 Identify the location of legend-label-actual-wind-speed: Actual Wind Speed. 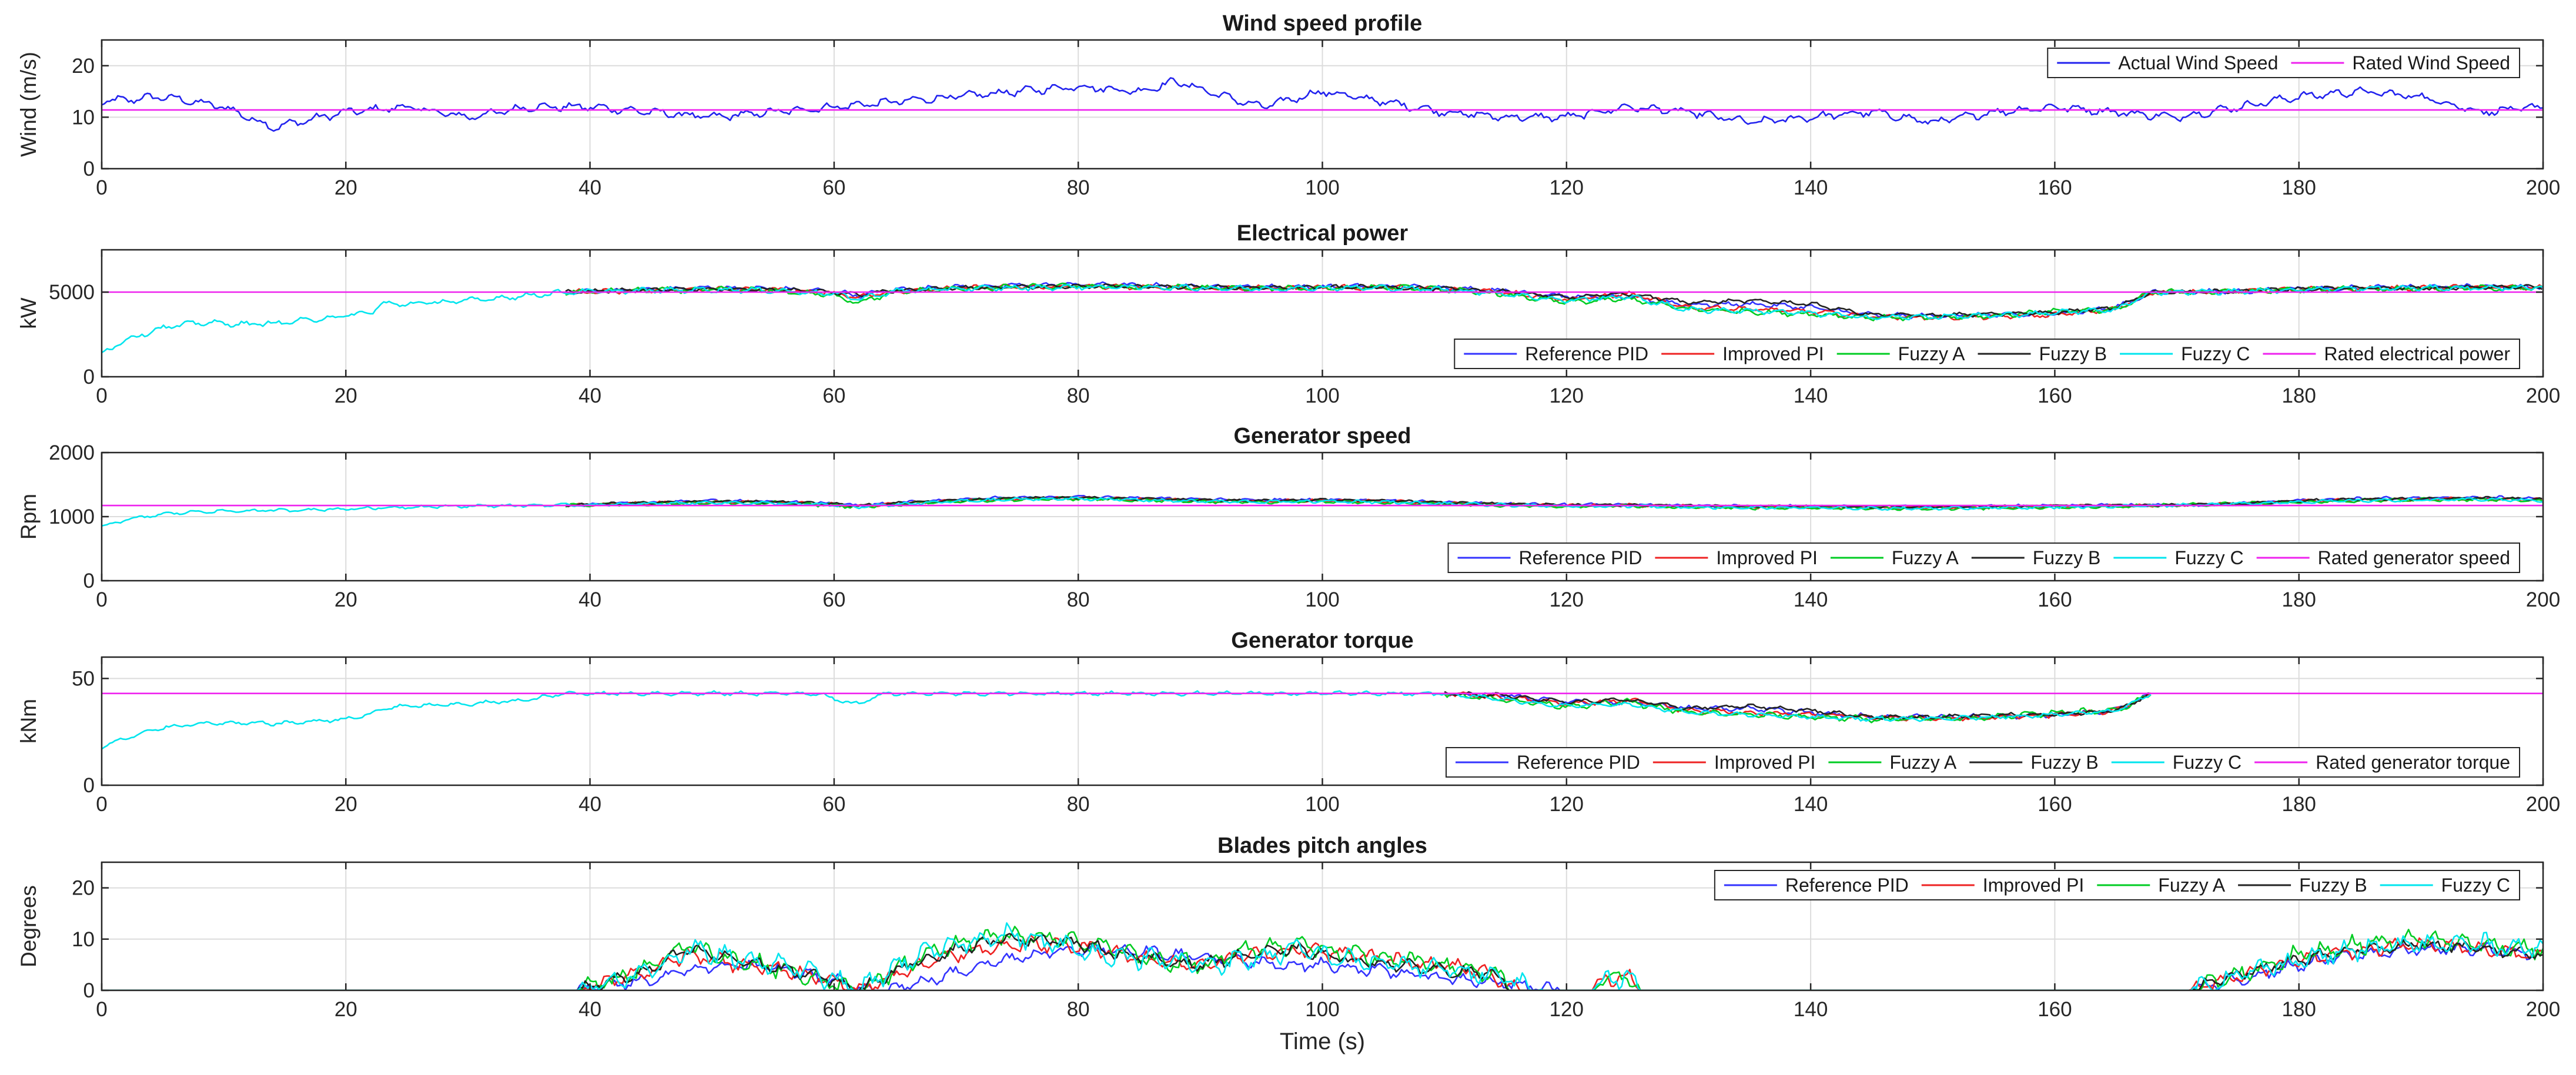
(2198, 63).